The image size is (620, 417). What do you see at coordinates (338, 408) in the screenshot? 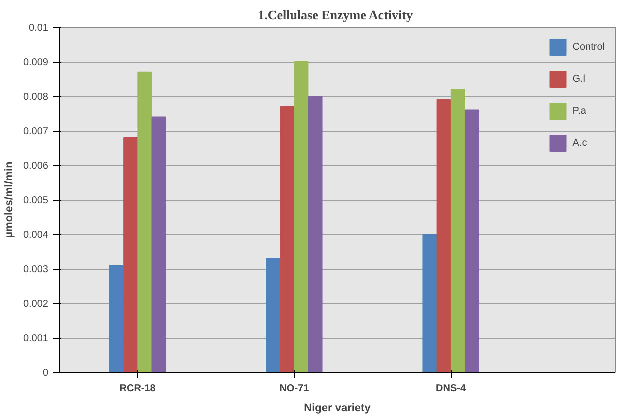
I see `x-axis-title: Niger variety` at bounding box center [338, 408].